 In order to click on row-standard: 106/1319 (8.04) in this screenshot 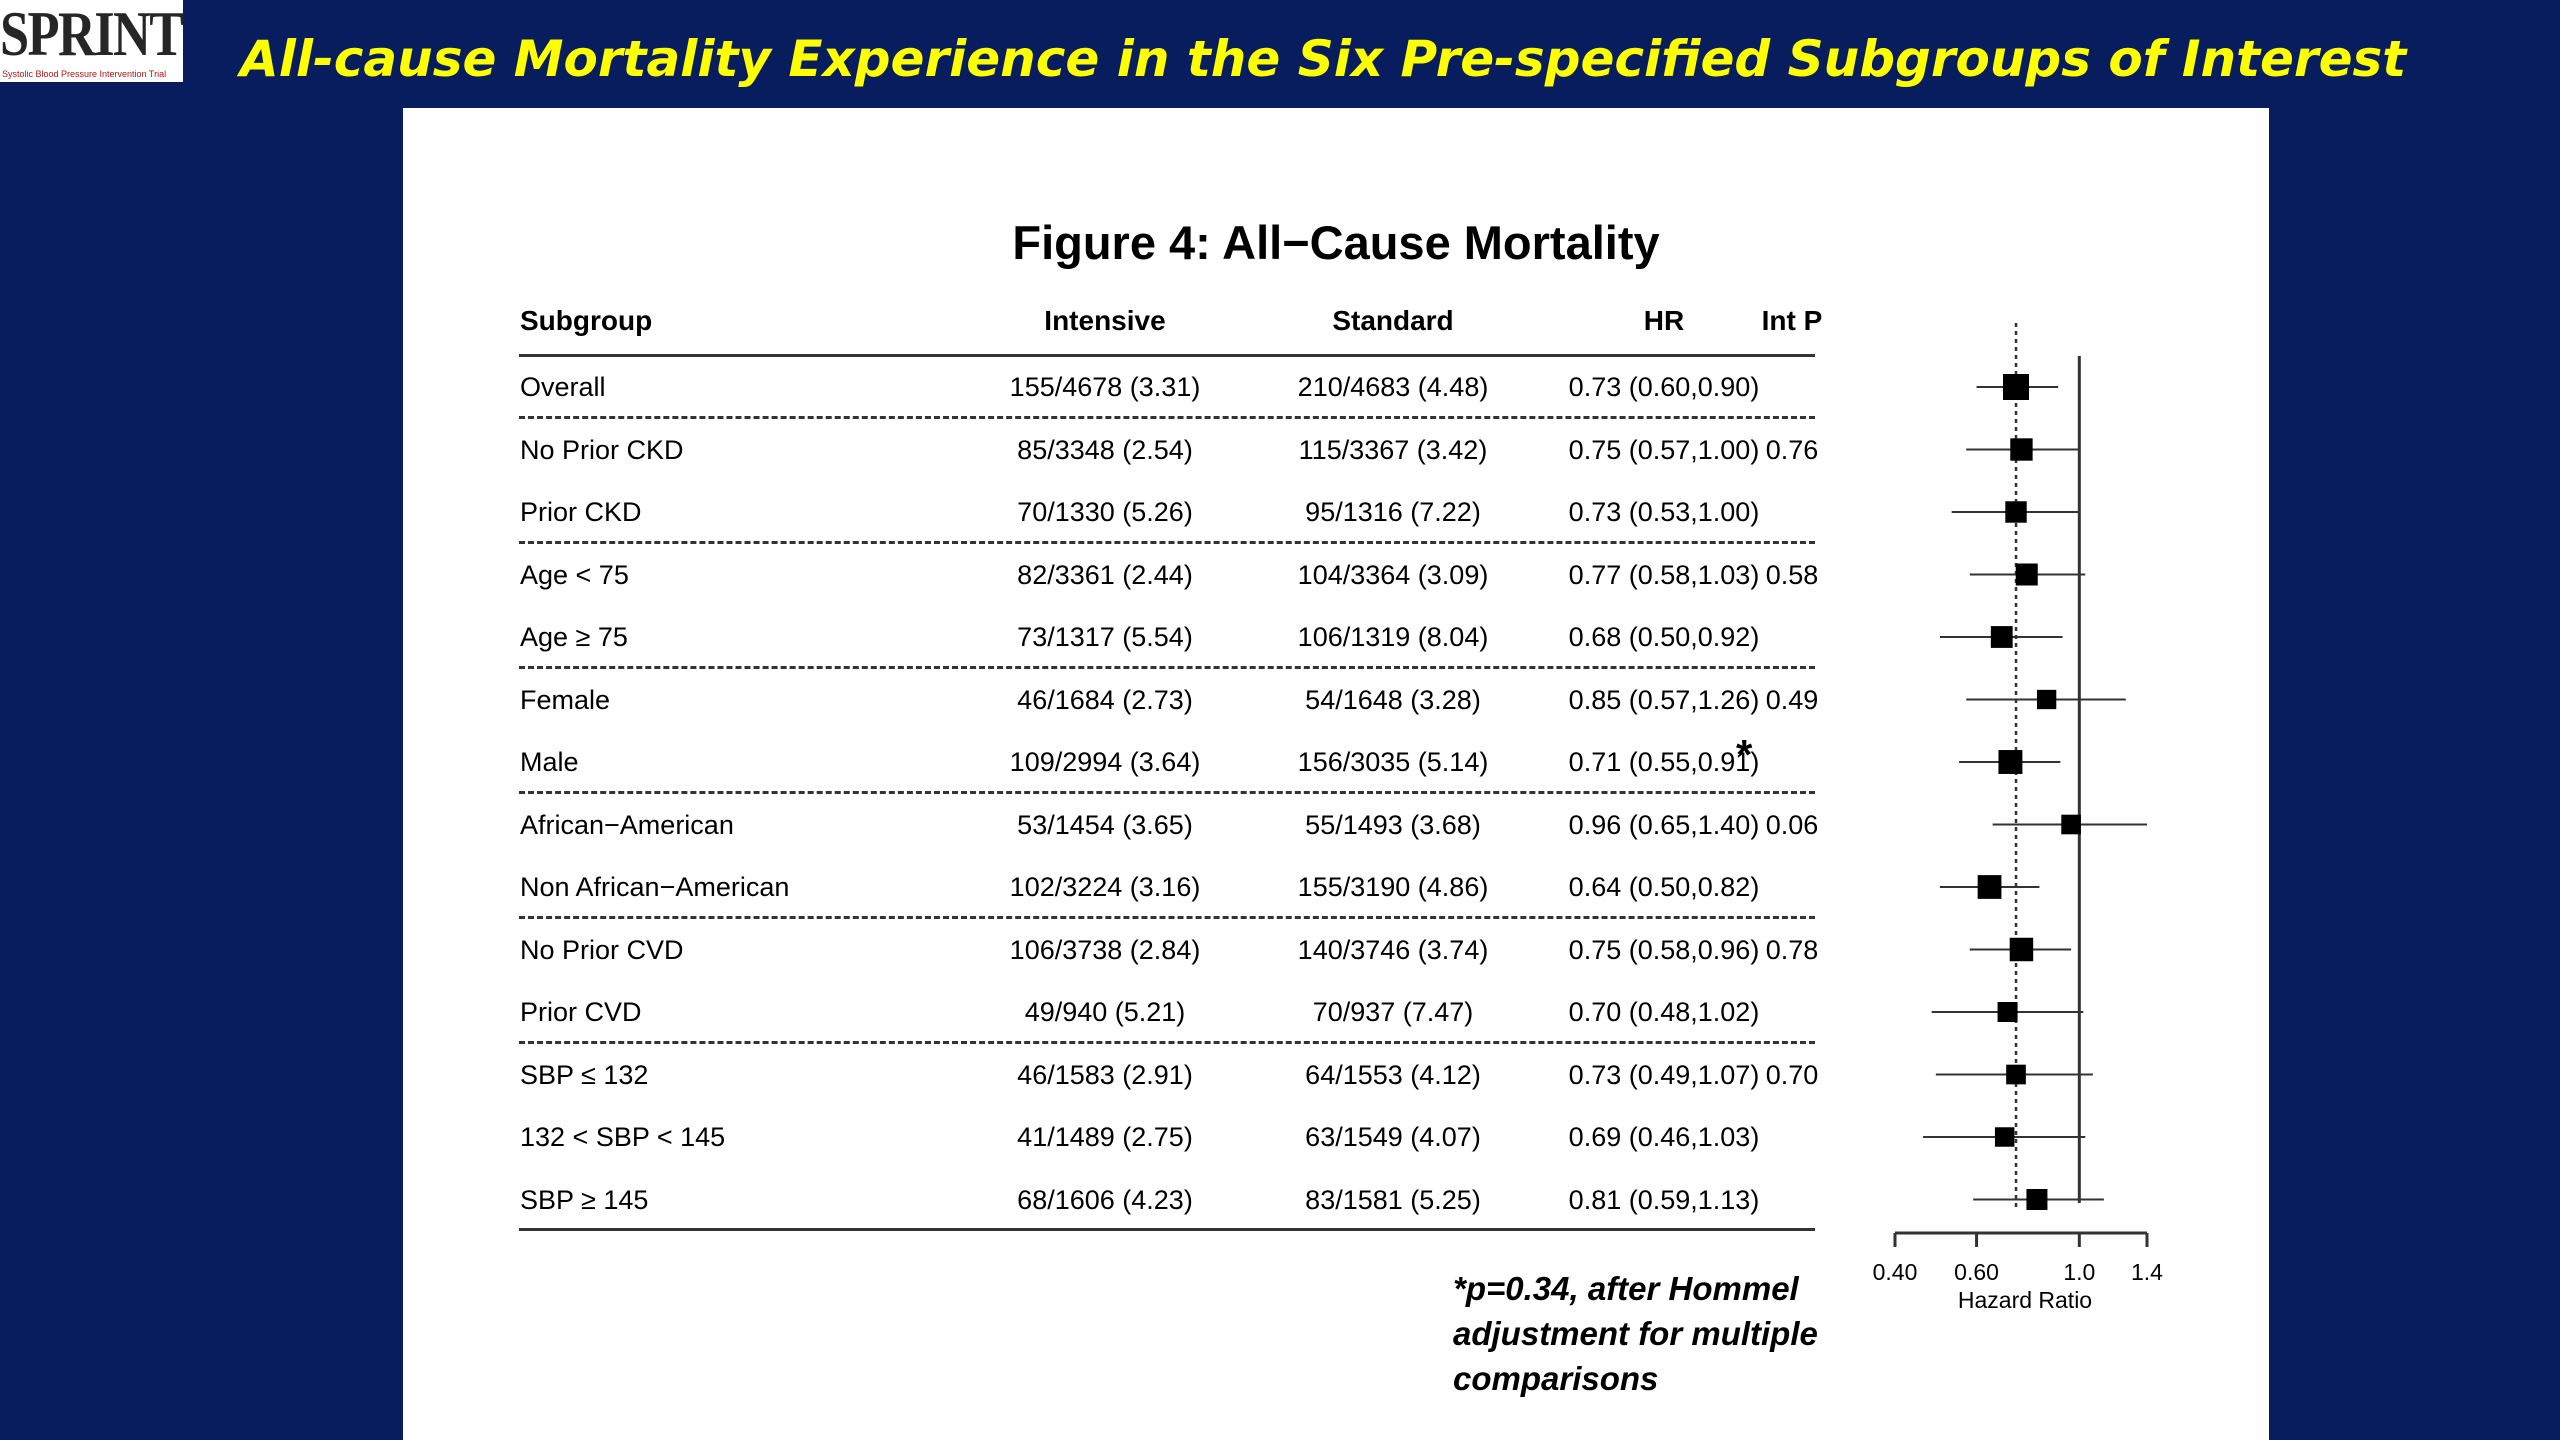, I will do `click(1393, 637)`.